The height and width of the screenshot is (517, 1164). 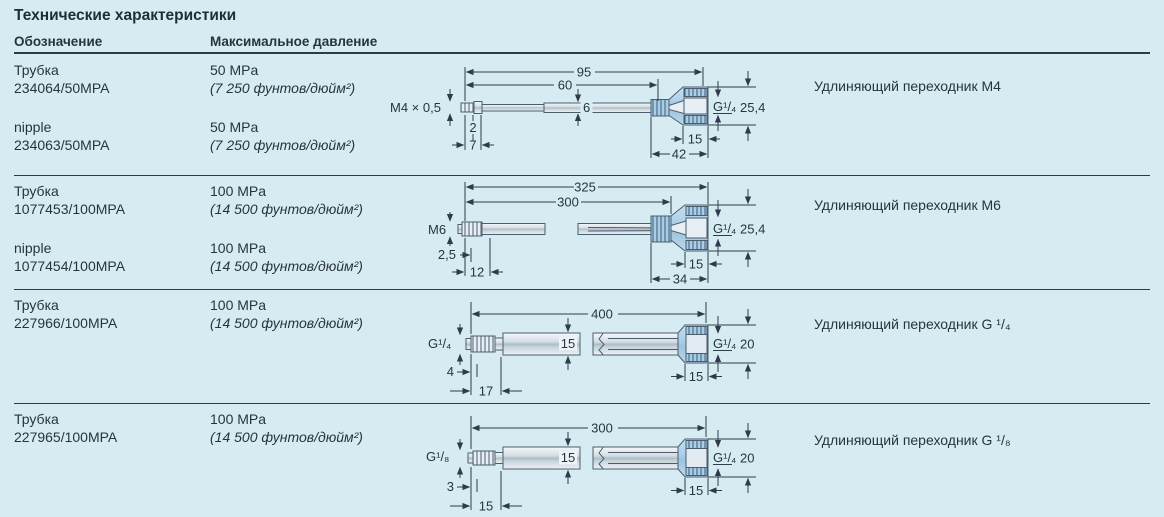 I want to click on dim-a-label: 2, so click(x=472, y=127).